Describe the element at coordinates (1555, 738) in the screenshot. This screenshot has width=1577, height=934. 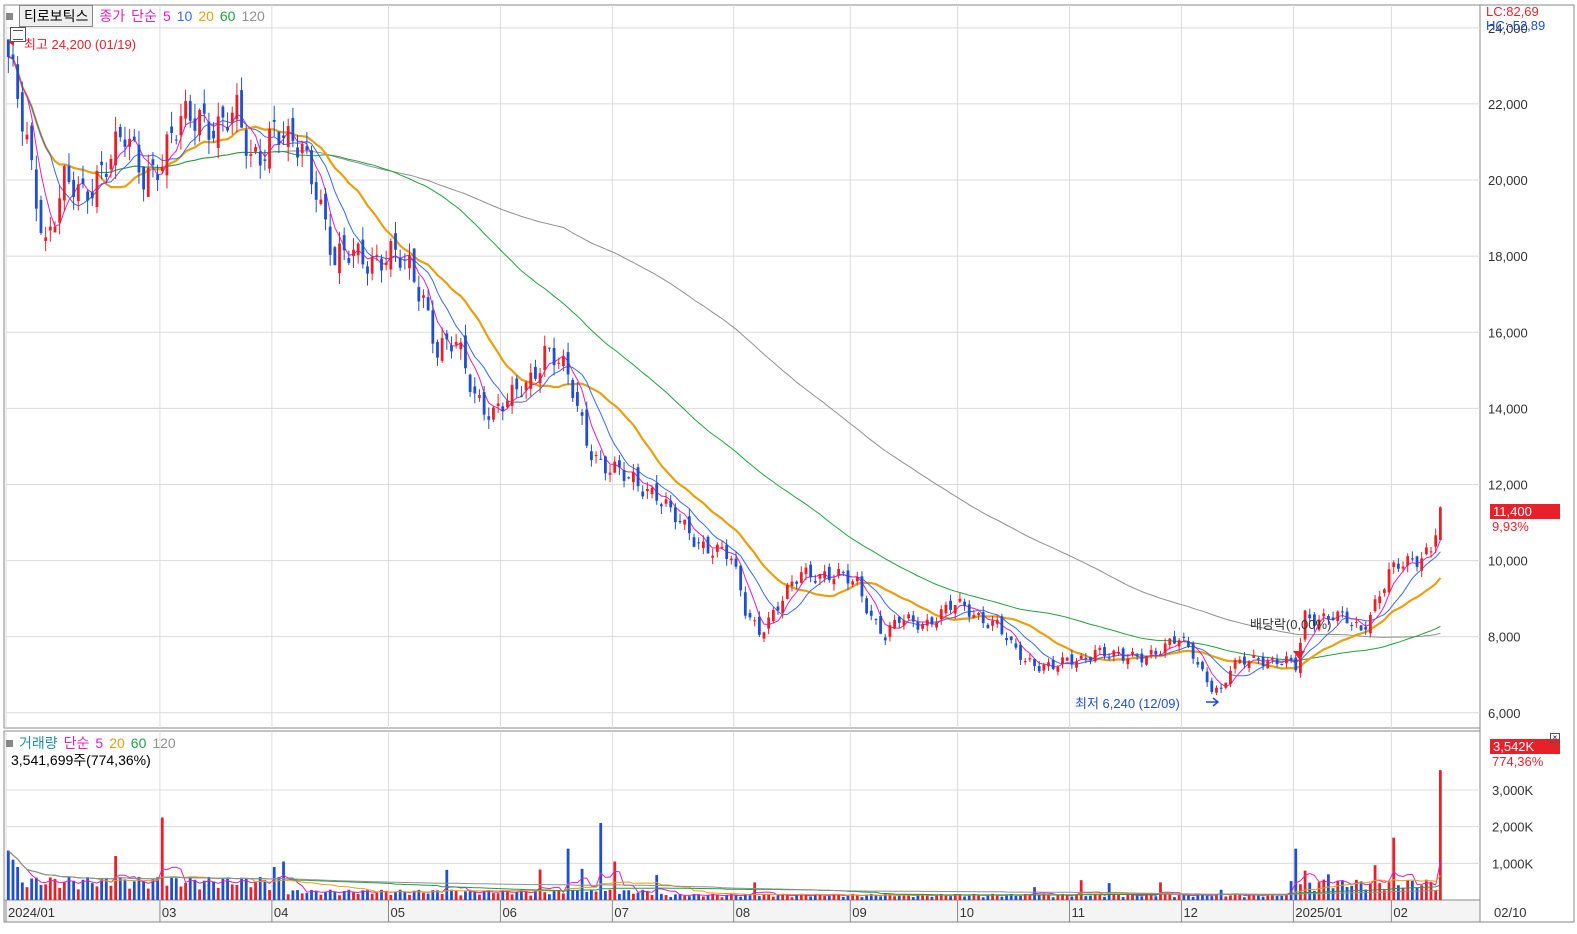
I see `close-pane-icon: ×` at that location.